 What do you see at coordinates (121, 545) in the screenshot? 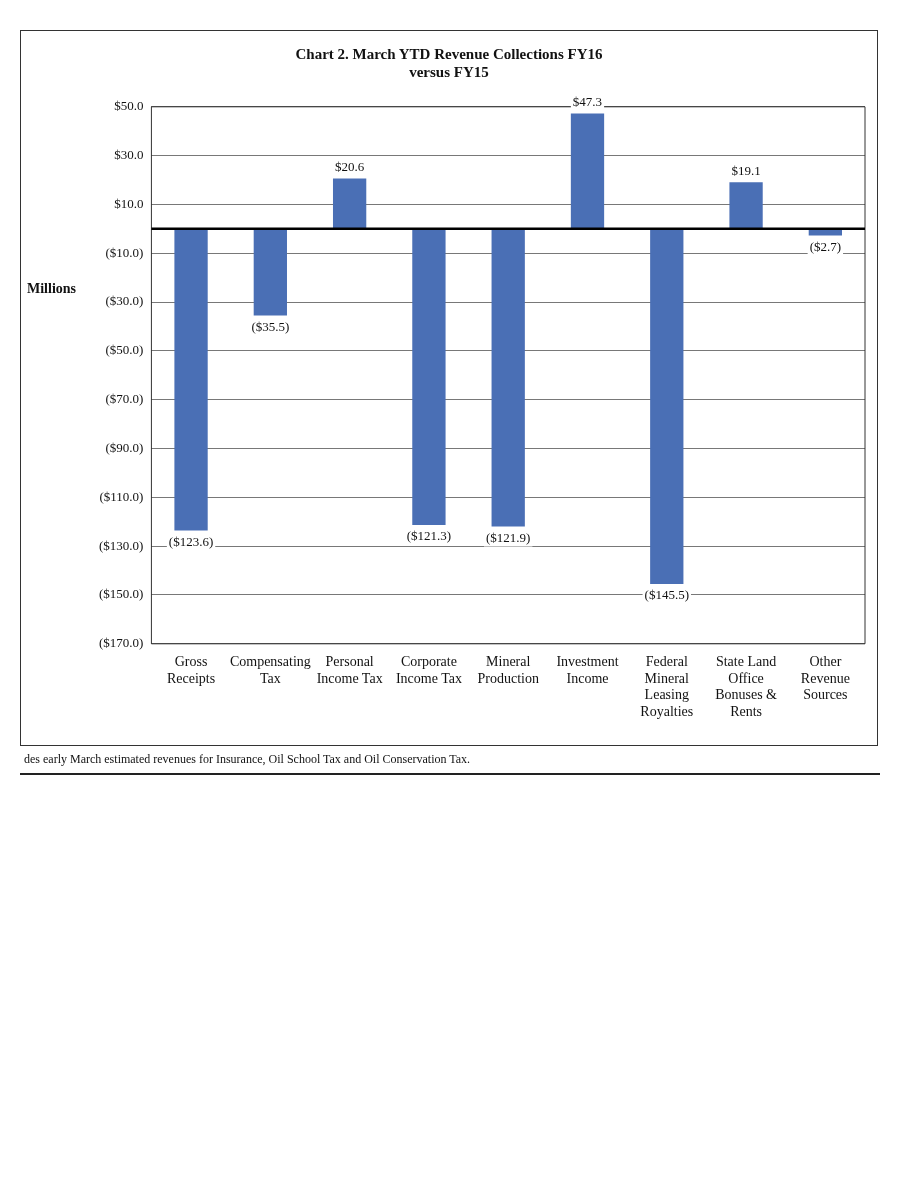
I see `y-tick-label: ($130.0)` at bounding box center [121, 545].